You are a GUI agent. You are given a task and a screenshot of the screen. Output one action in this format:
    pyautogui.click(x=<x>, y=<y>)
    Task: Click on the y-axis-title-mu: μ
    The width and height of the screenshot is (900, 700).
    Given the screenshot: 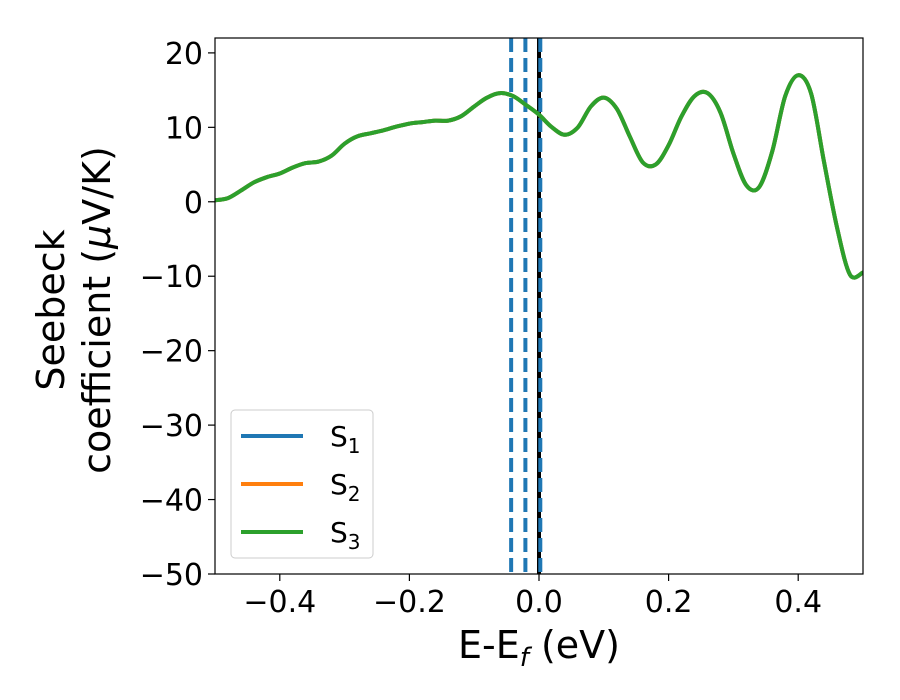 What is the action you would take?
    pyautogui.click(x=97, y=237)
    